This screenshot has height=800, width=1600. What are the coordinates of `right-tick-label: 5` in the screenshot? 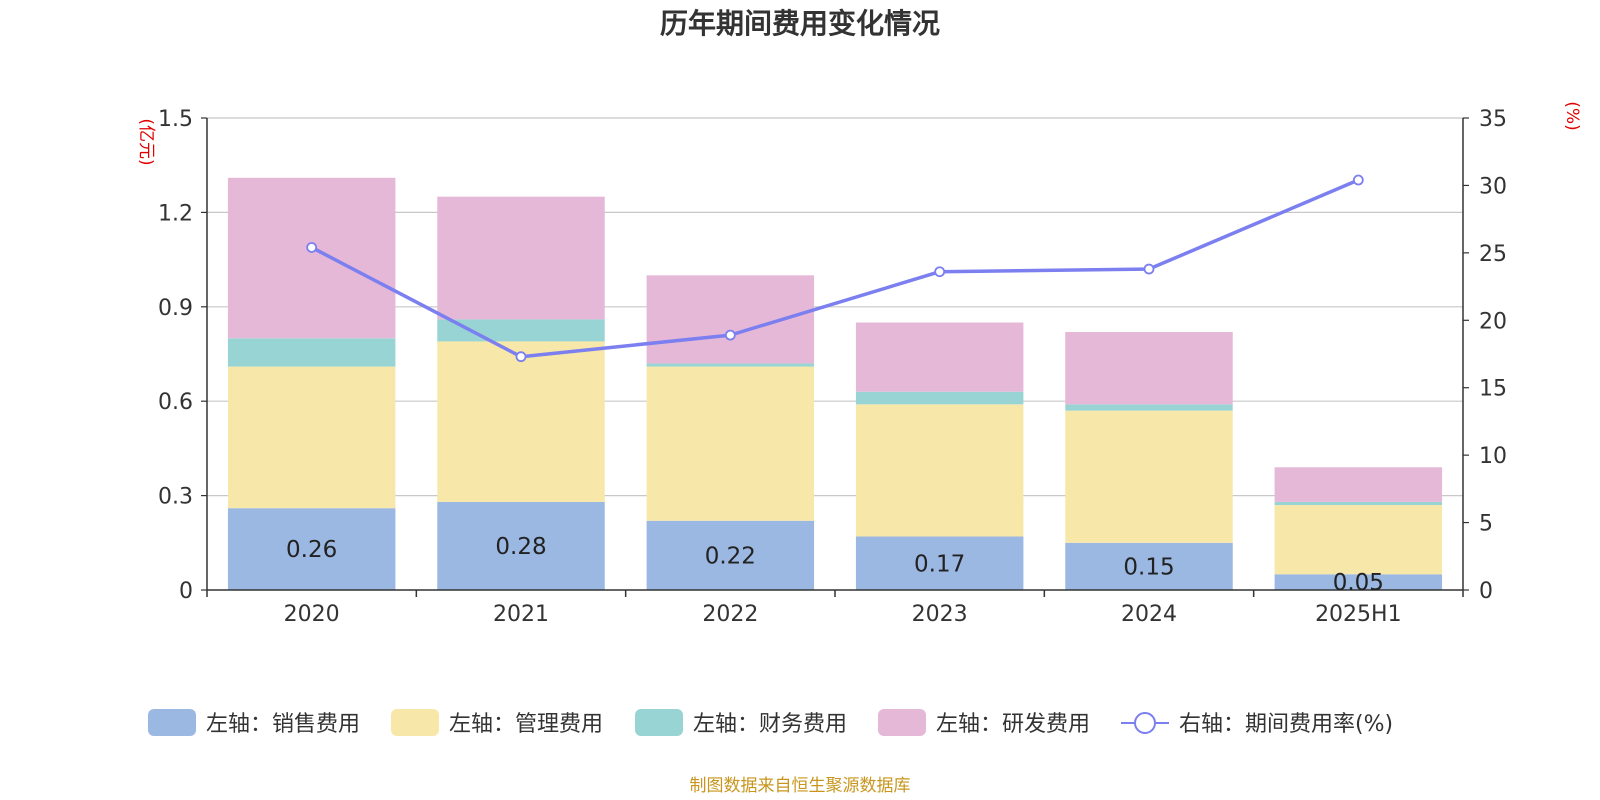 It's located at (1486, 524).